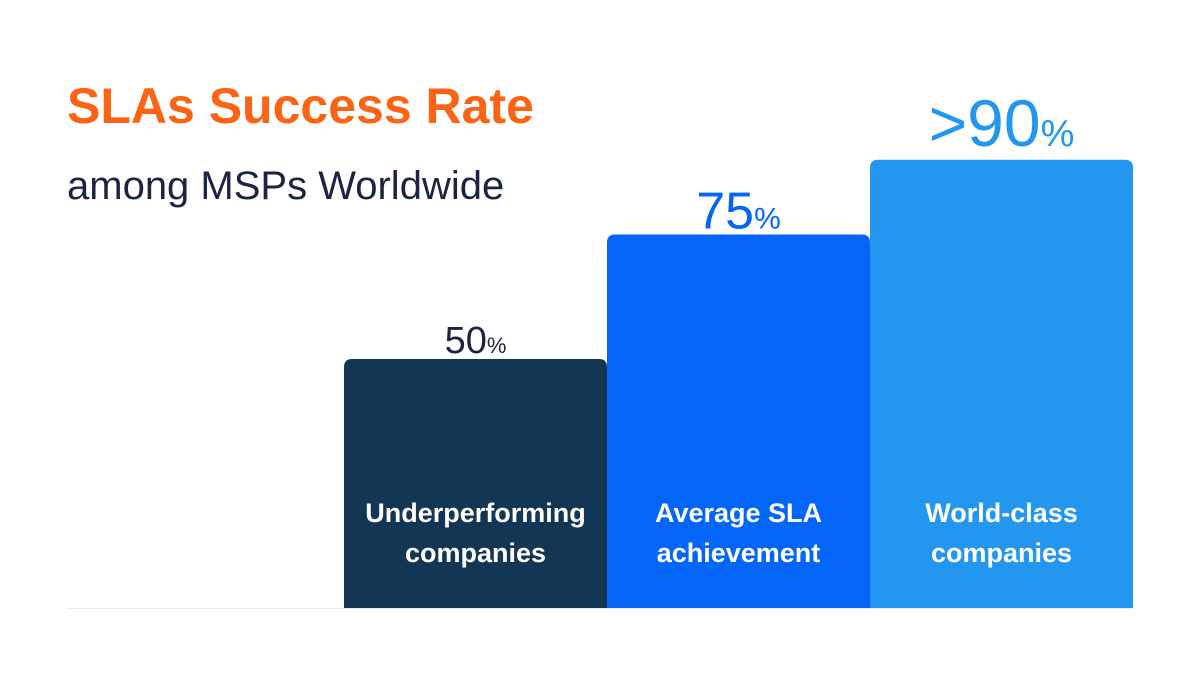  Describe the element at coordinates (300, 106) in the screenshot. I see `chart-title: SLAs Success Rate` at that location.